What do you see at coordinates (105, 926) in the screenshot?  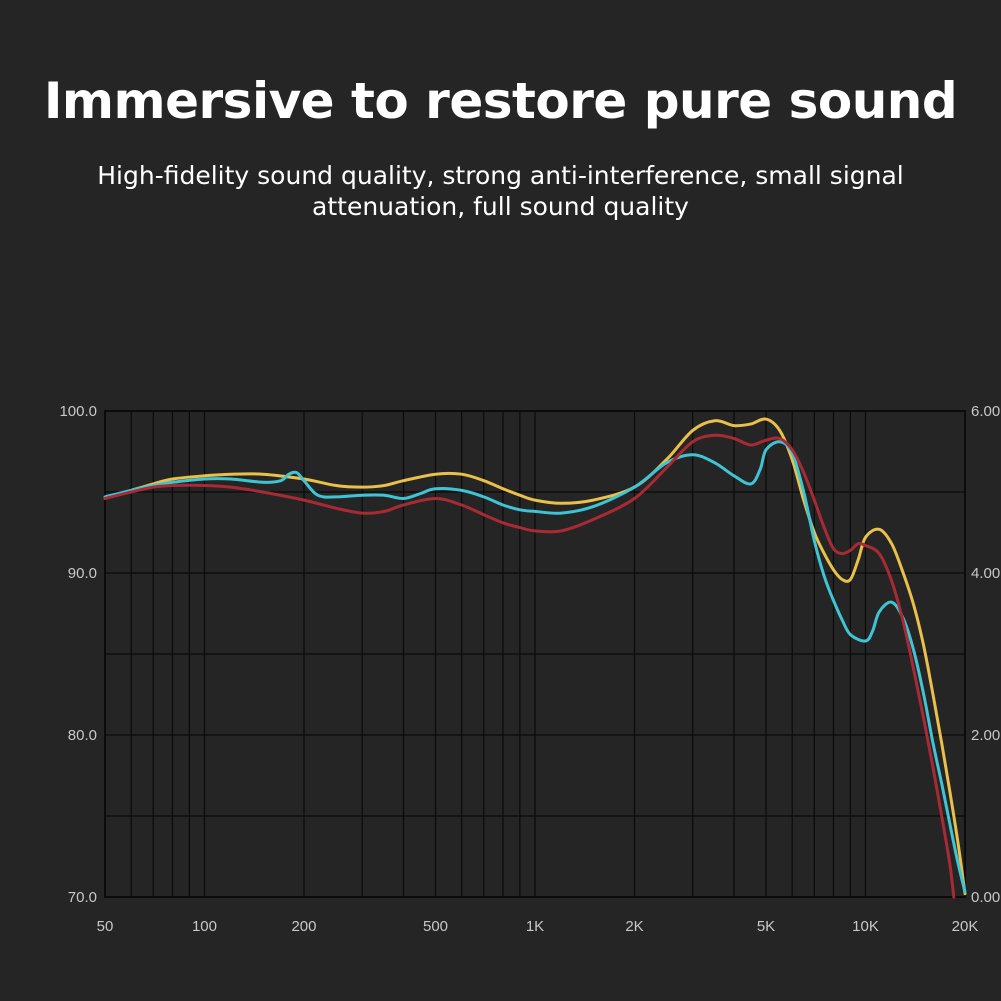 I see `x-tick-label: 50` at bounding box center [105, 926].